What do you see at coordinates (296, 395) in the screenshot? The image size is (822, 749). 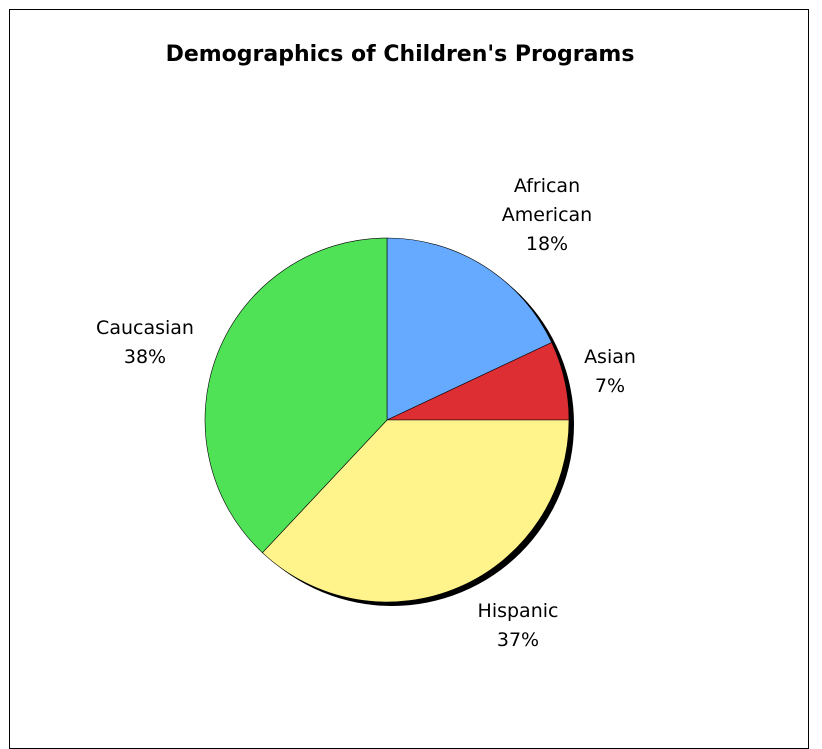 I see `pie-slice-caucasian` at bounding box center [296, 395].